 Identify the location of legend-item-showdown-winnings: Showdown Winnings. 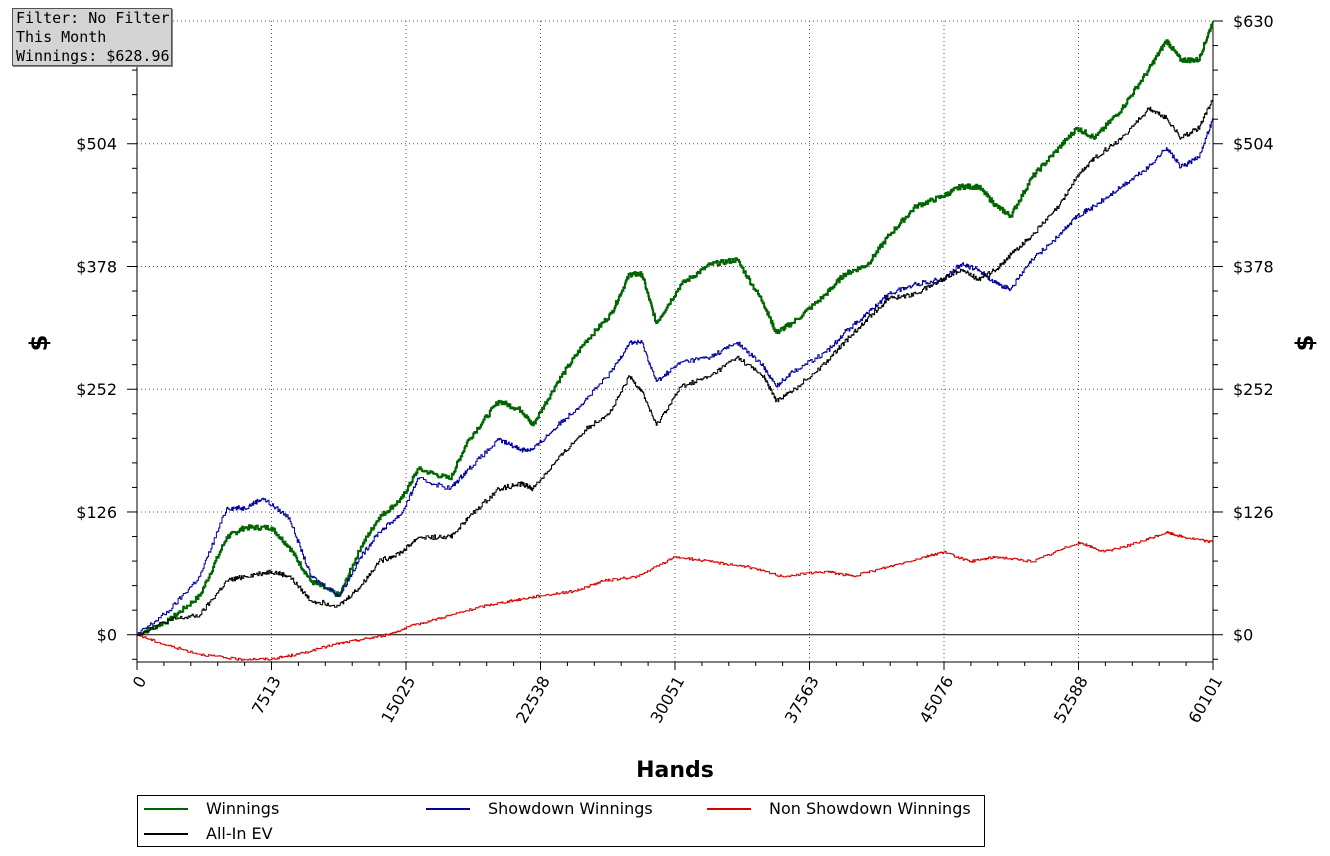
(539, 808).